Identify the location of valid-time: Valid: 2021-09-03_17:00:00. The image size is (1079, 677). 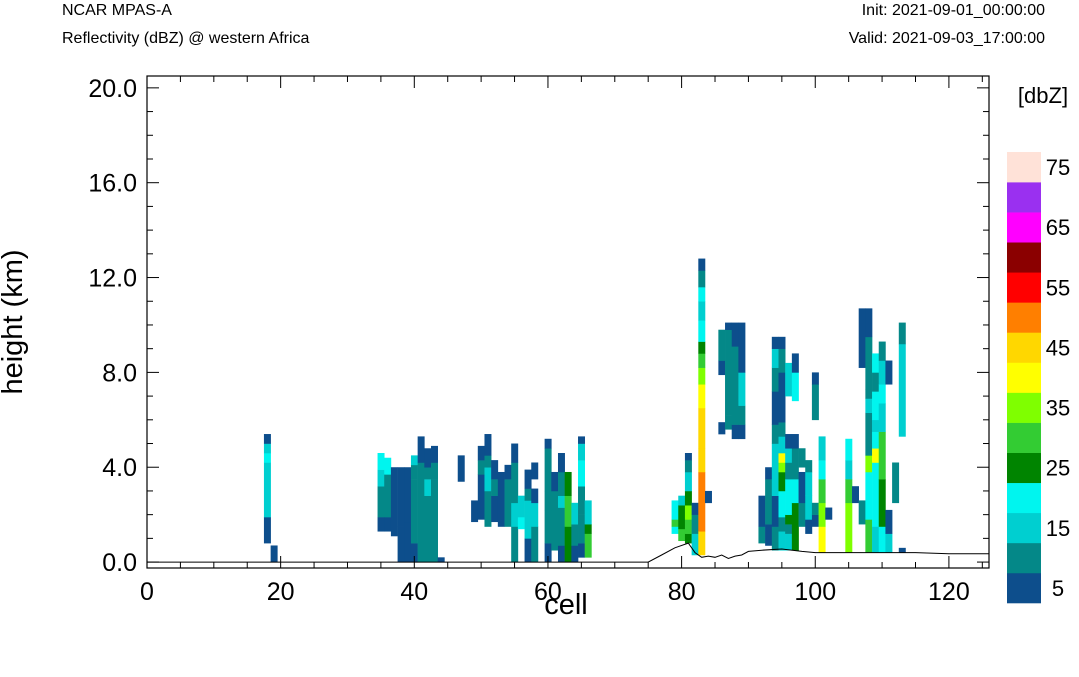
(946, 38).